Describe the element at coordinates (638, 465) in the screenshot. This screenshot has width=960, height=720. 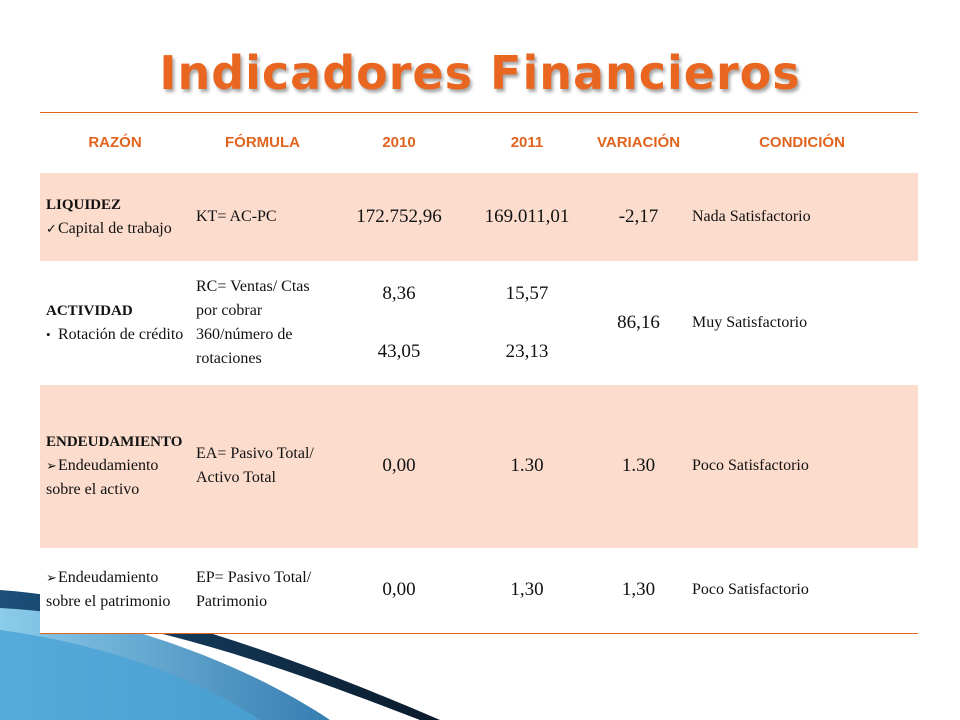
I see `variacion-value: 1.30` at that location.